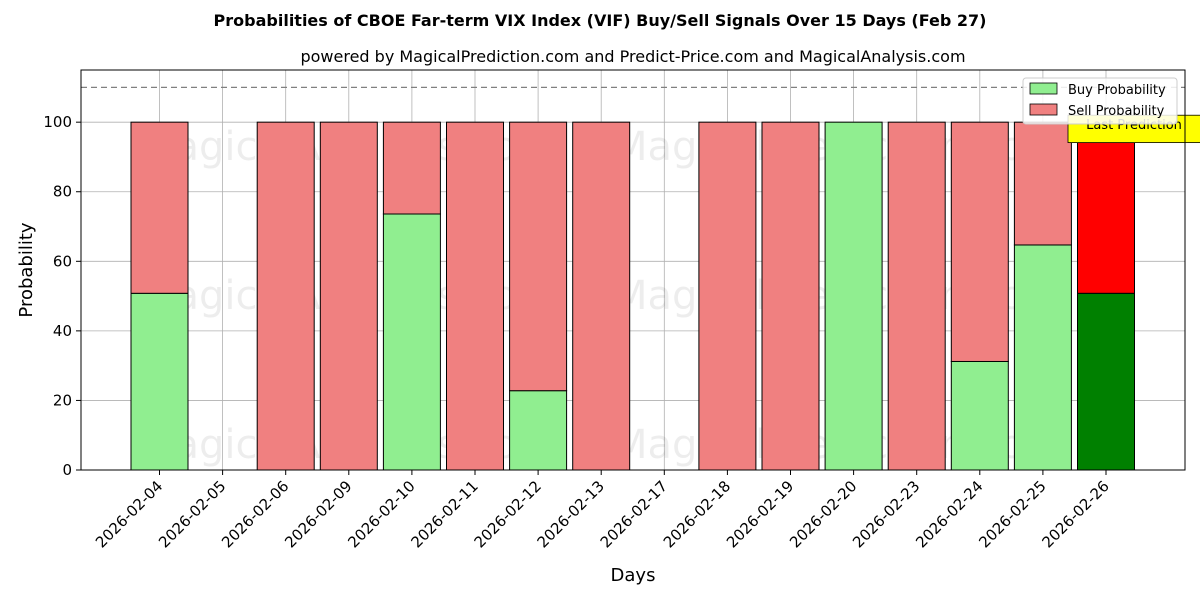  What do you see at coordinates (1116, 111) in the screenshot?
I see `legend-label-sell: Sell Probability` at bounding box center [1116, 111].